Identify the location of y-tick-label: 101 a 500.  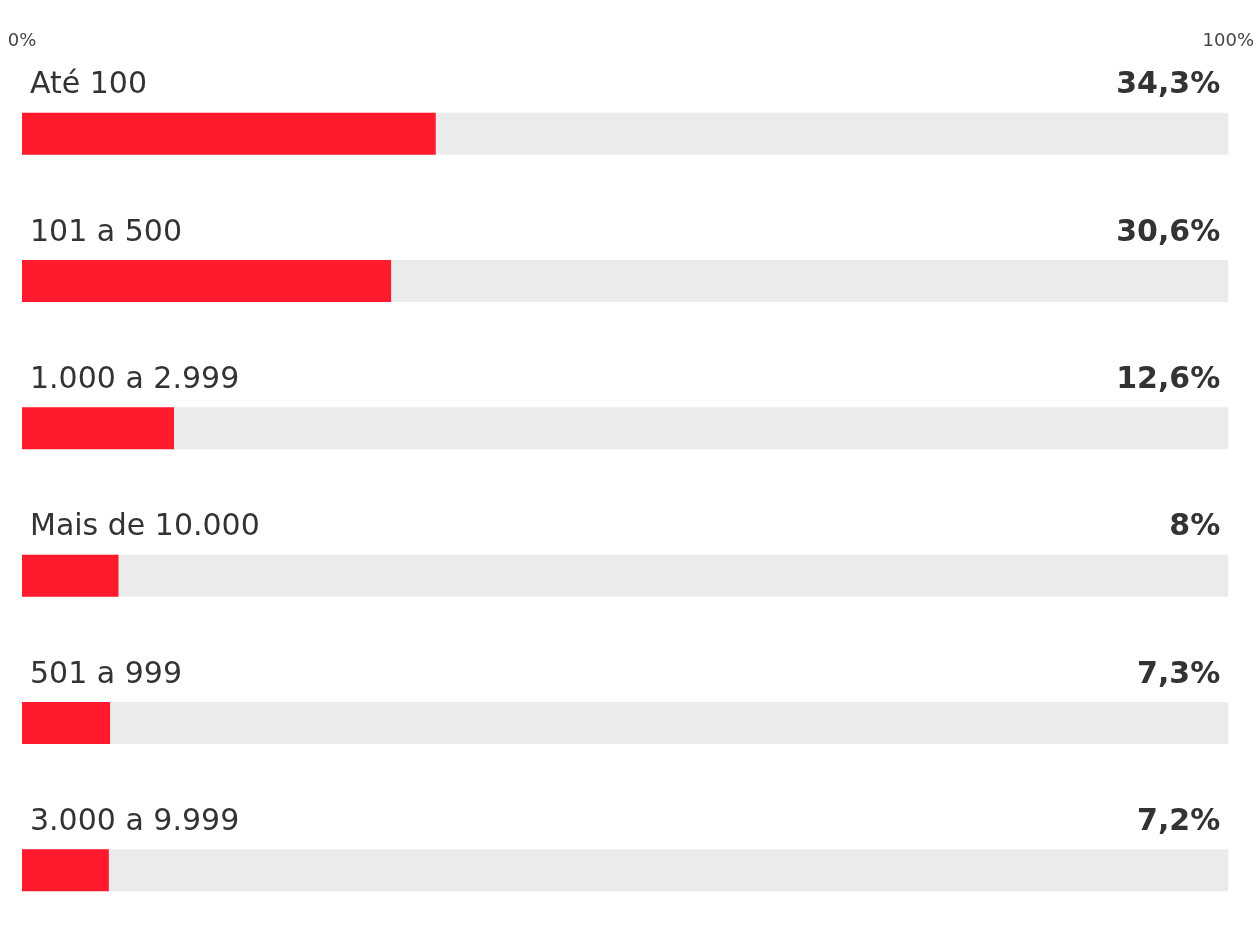
(106, 230).